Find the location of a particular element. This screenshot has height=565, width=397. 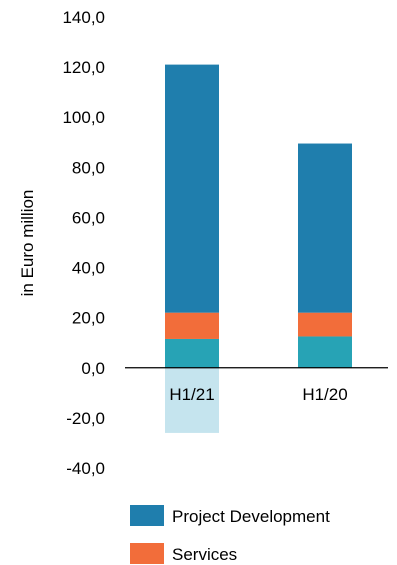

y-tick-label: 100,0 is located at coordinates (83, 117).